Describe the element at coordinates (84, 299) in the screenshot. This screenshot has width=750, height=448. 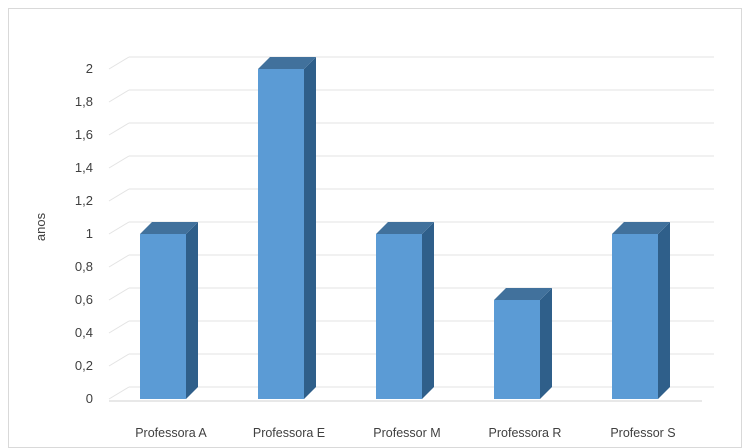
I see `y-tick-label: 0,6` at that location.